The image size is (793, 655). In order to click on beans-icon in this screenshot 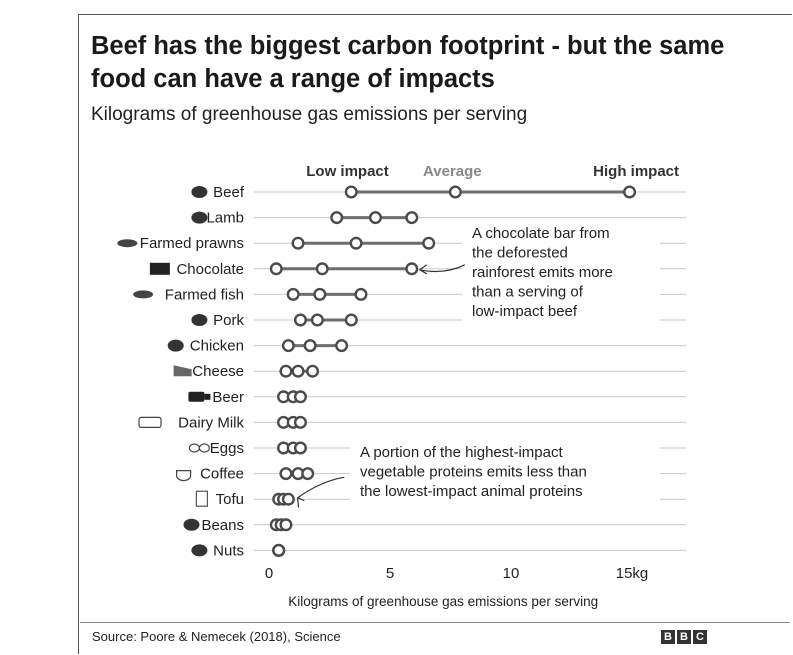, I will do `click(191, 524)`.